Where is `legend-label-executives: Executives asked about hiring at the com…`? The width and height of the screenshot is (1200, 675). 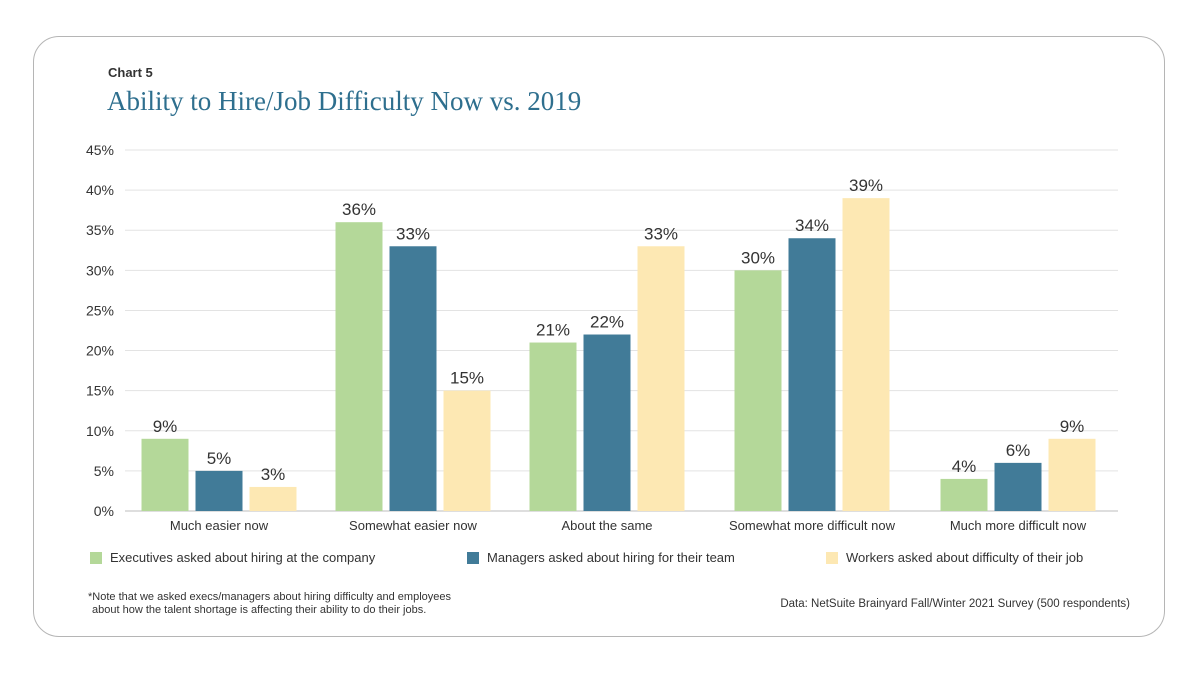
legend-label-executives: Executives asked about hiring at the com… is located at coordinates (243, 557).